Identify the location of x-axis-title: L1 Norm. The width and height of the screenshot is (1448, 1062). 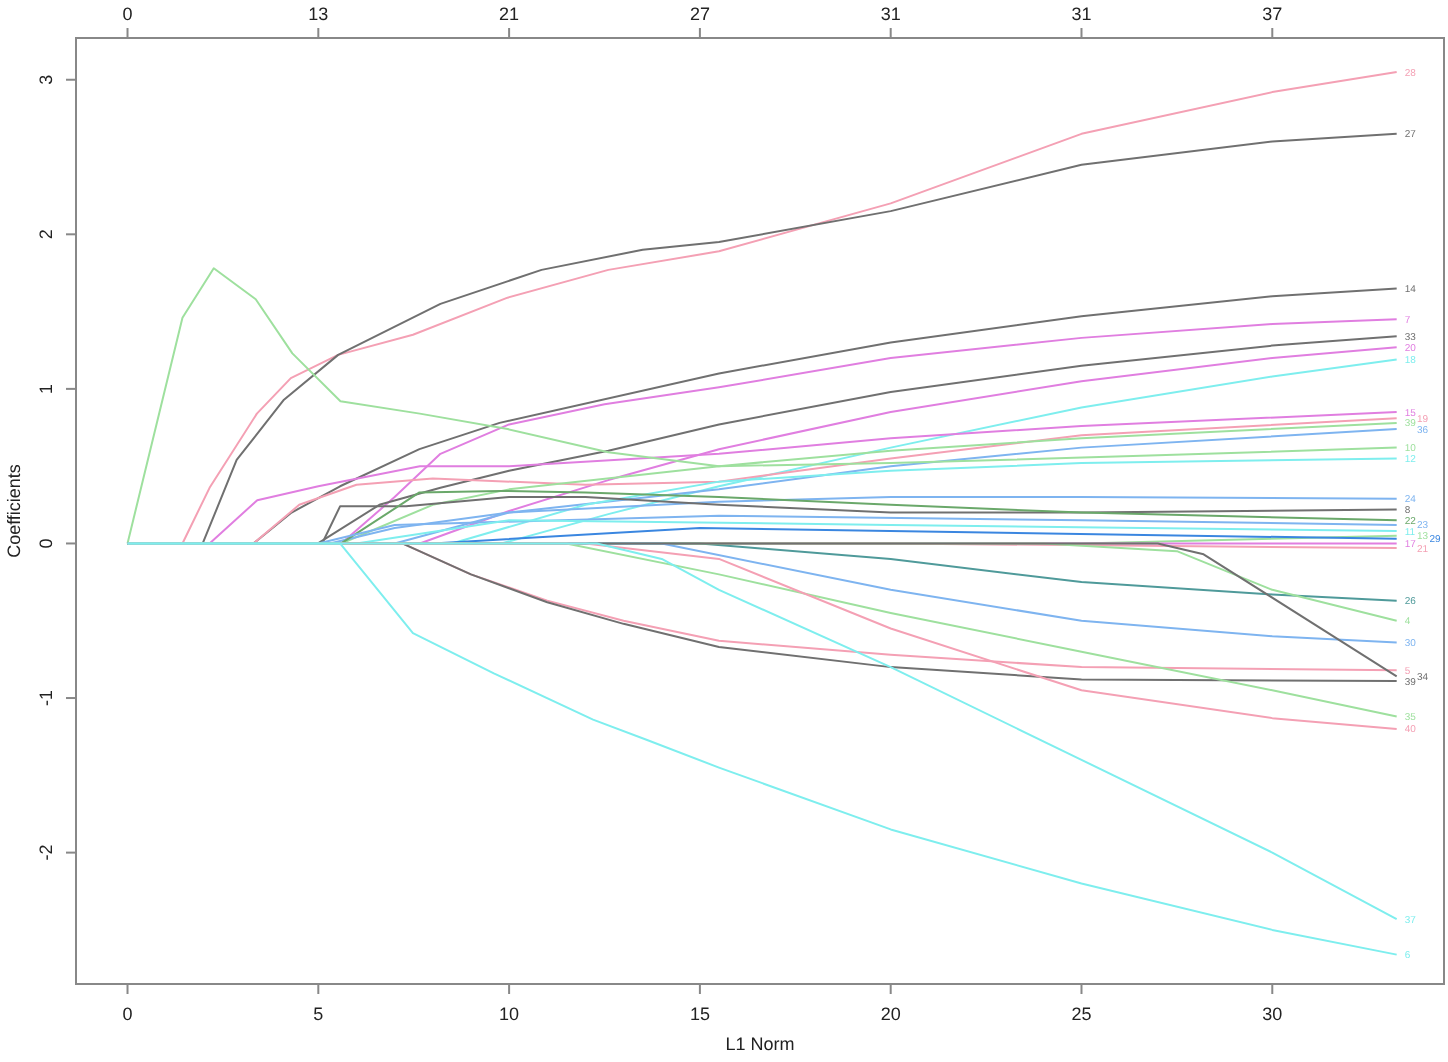
(760, 1044).